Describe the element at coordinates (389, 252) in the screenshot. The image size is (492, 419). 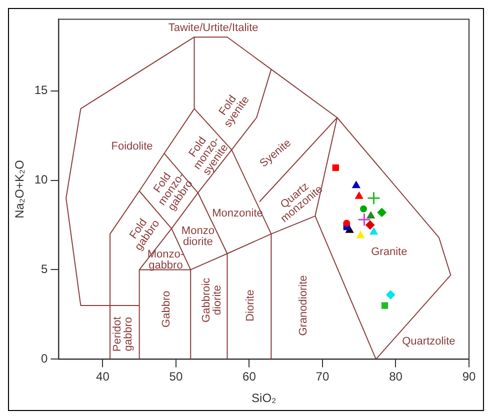
I see `annotation: Granite` at that location.